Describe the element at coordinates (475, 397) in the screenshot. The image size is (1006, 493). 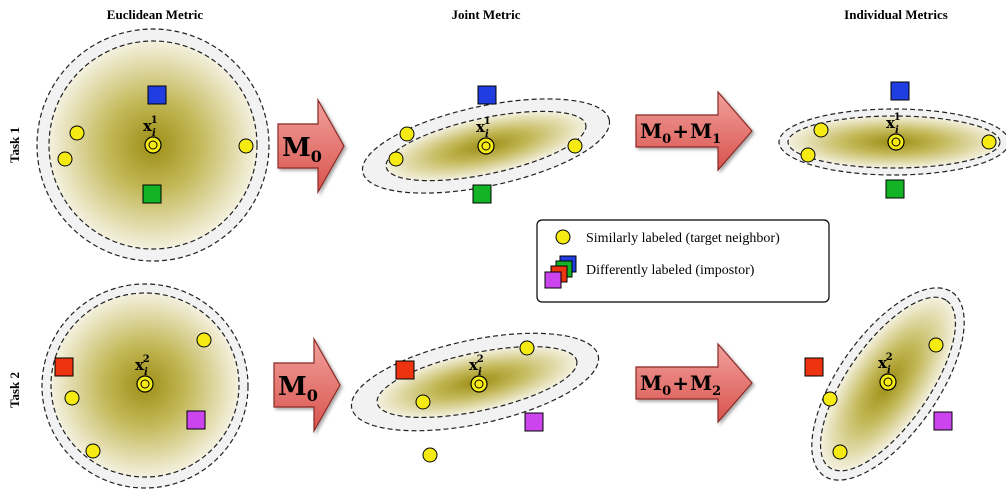
I see `task2-joint-panel: xi2` at that location.